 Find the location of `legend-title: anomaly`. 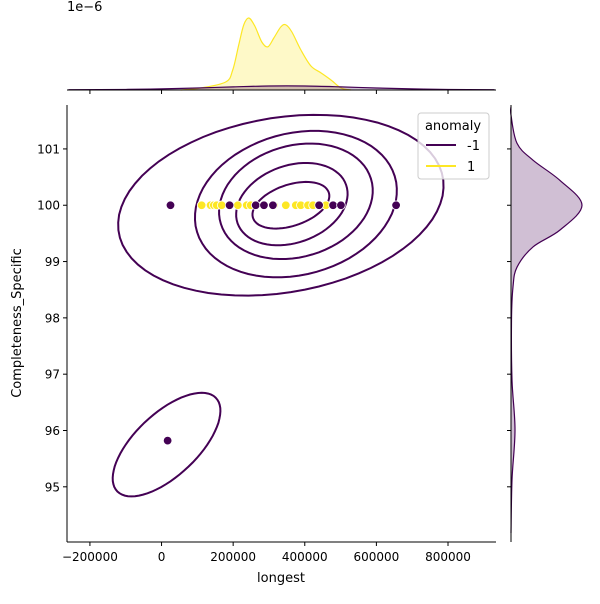

legend-title: anomaly is located at coordinates (453, 126).